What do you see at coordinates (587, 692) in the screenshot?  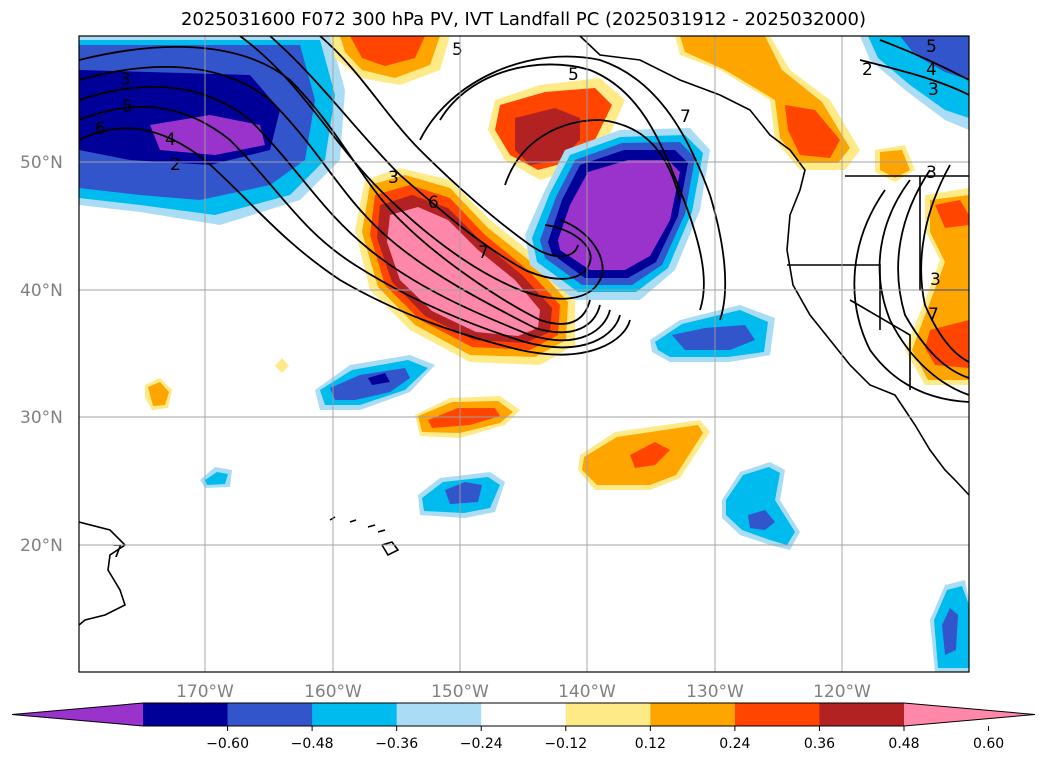 I see `lon-label: 140°W` at bounding box center [587, 692].